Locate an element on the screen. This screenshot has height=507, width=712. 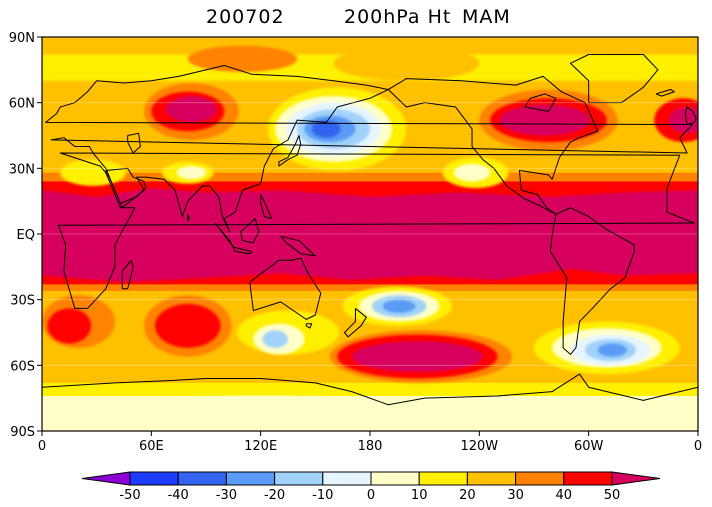
title-field: 200hPa Ht is located at coordinates (398, 17).